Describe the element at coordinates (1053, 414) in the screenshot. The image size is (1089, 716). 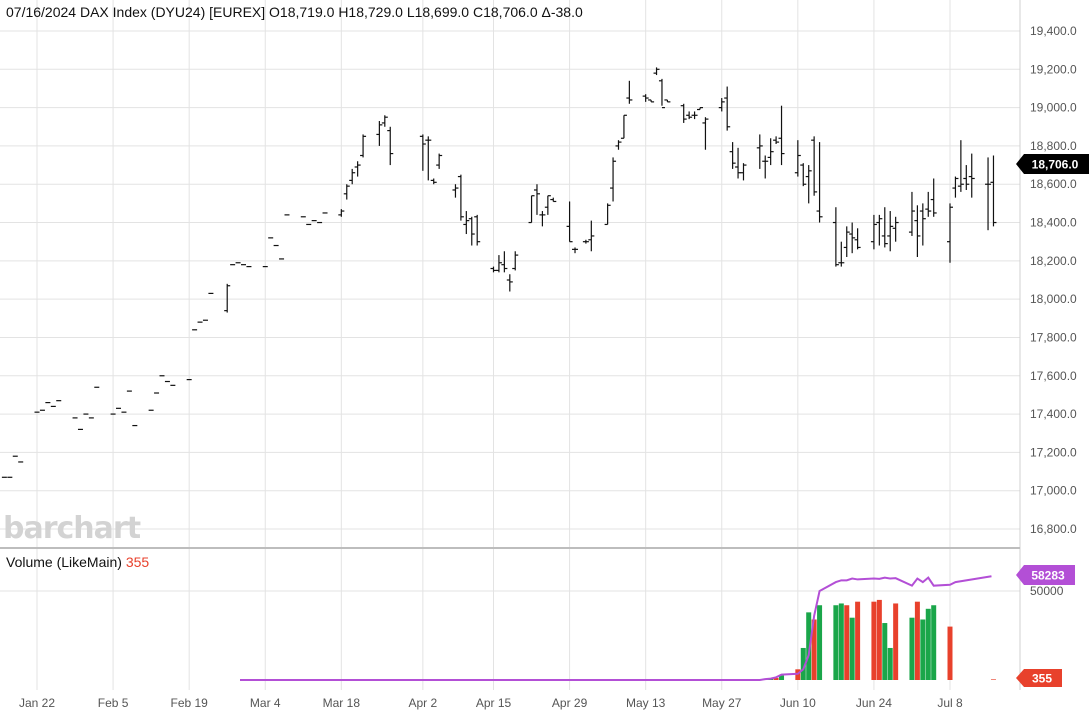
I see `price-tick-label: 17,400.0` at that location.